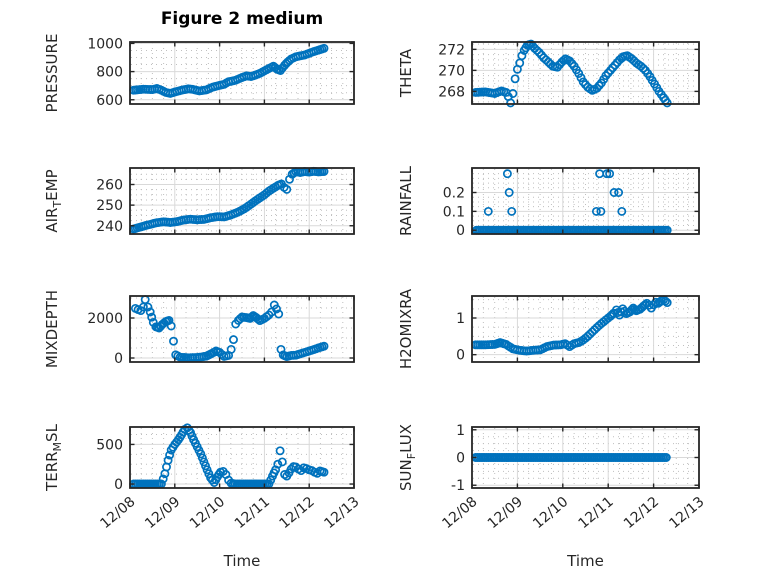 This screenshot has width=778, height=583. Describe the element at coordinates (105, 319) in the screenshot. I see `y-tick-label: 2000` at that location.